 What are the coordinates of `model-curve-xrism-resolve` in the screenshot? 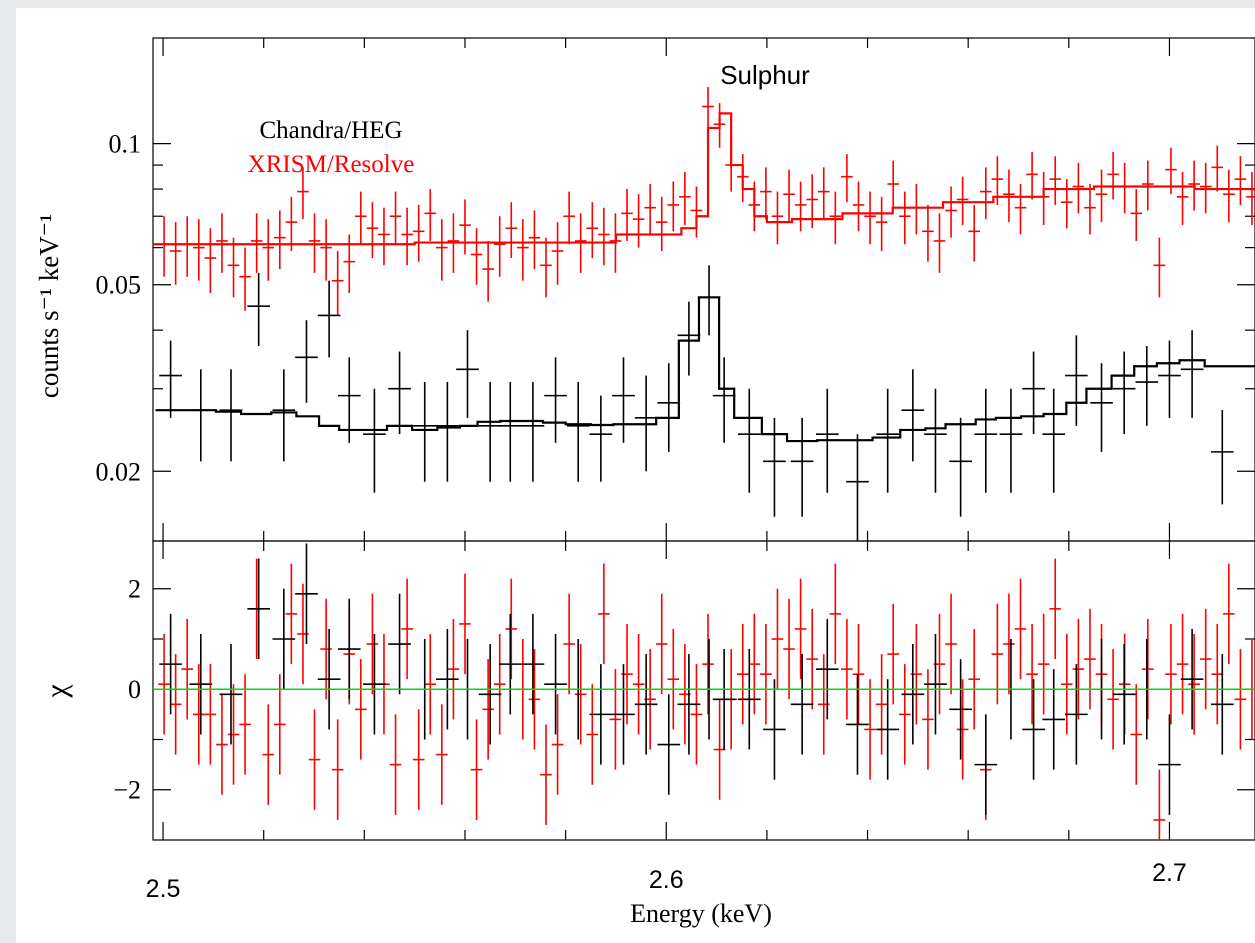 It's located at (704, 179).